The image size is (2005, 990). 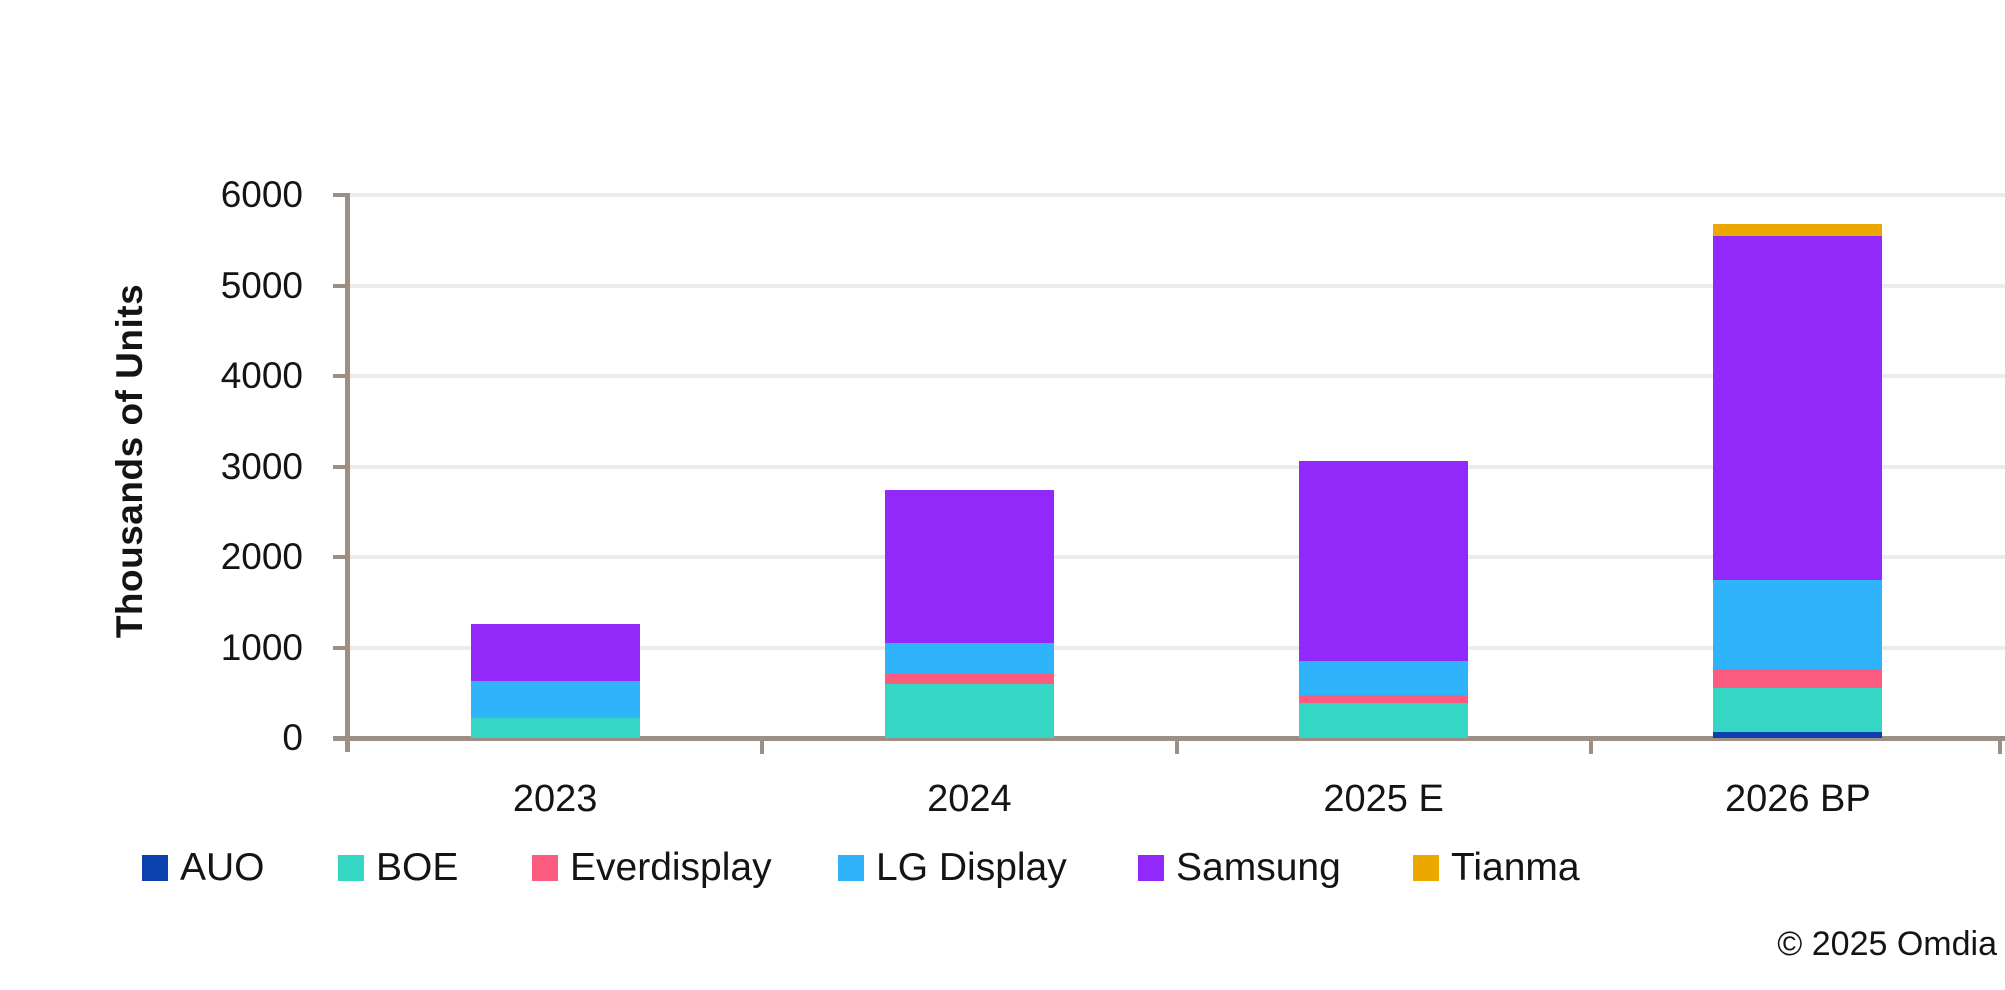 I want to click on legend-label: LG Display, so click(x=971, y=867).